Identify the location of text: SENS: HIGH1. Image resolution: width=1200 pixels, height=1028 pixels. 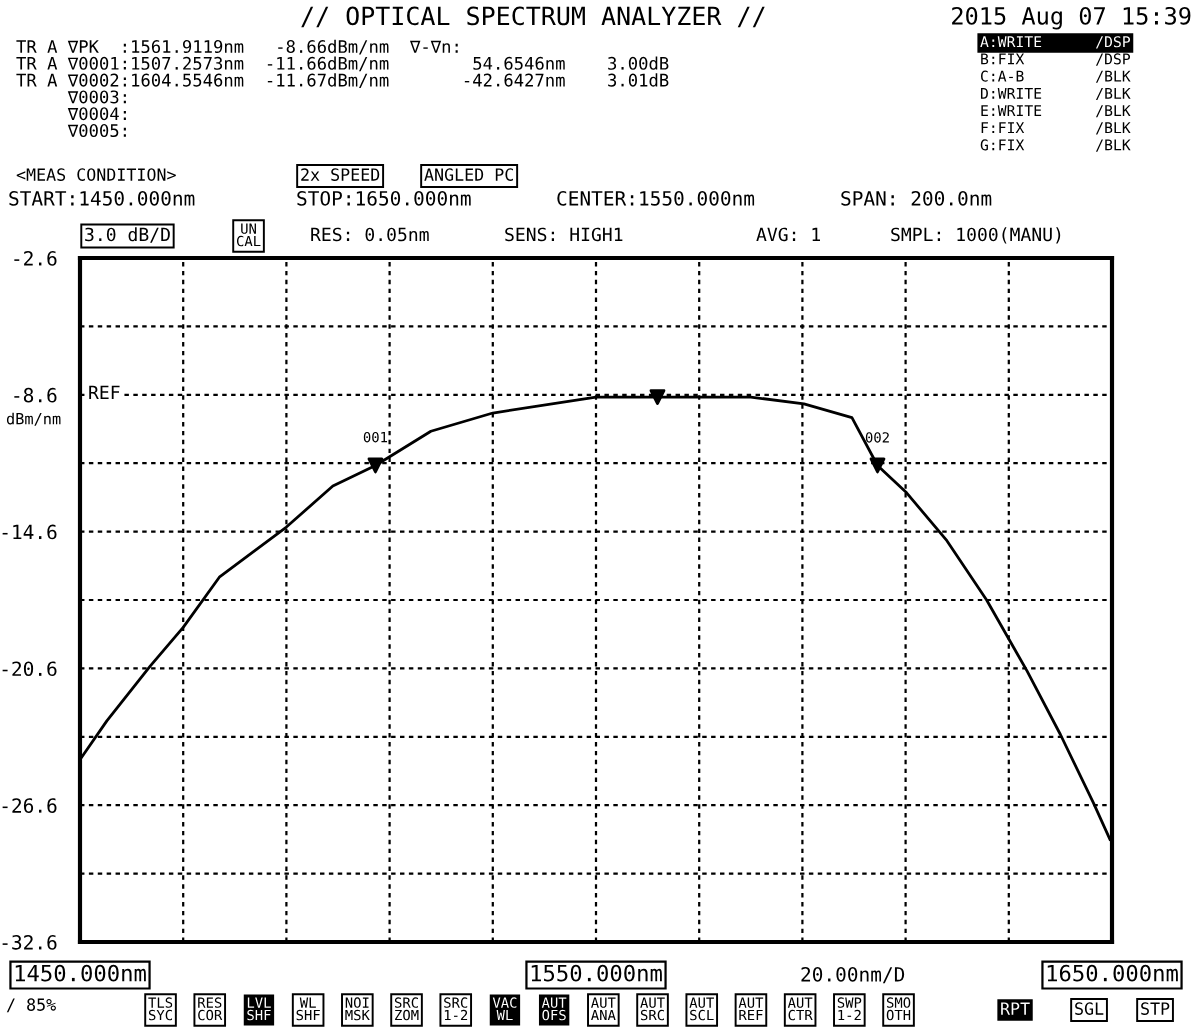
(564, 234).